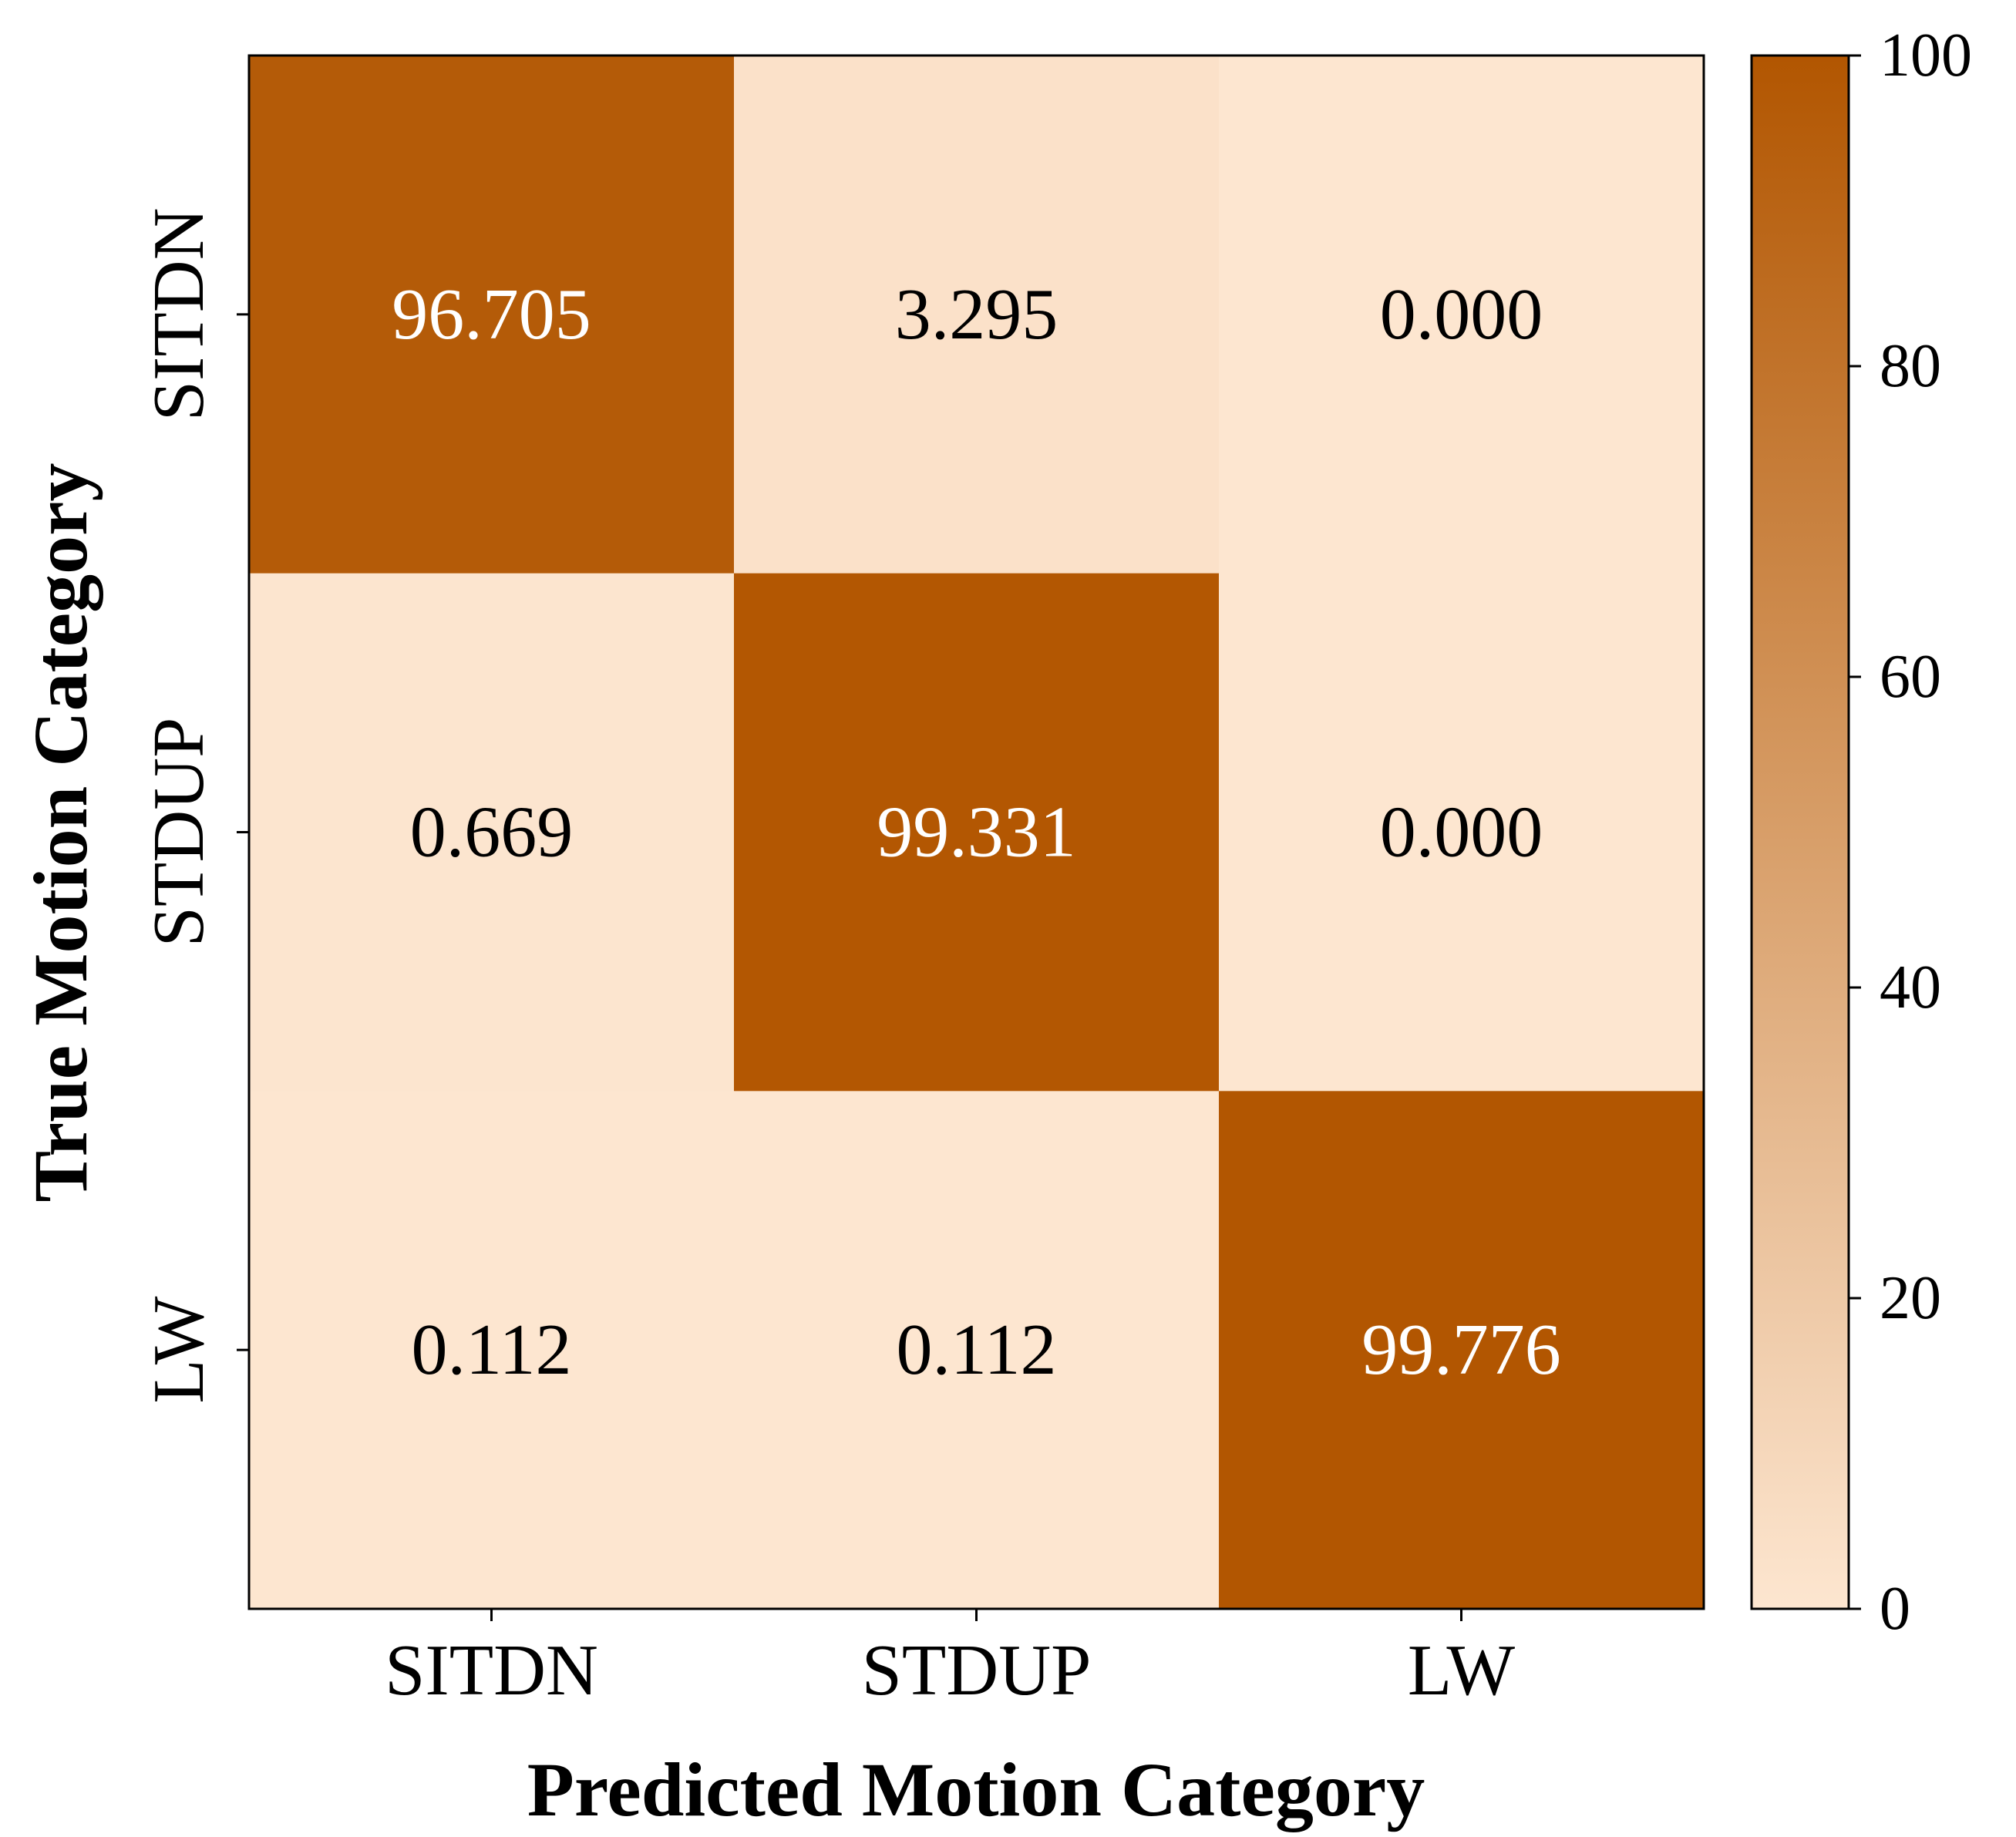  I want to click on y-axis: SITDN STDUP LW, so click(194, 806).